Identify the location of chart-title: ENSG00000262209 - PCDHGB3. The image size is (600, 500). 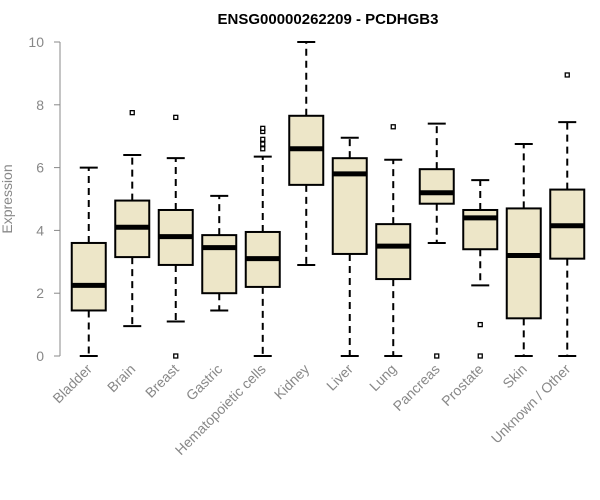
(328, 19).